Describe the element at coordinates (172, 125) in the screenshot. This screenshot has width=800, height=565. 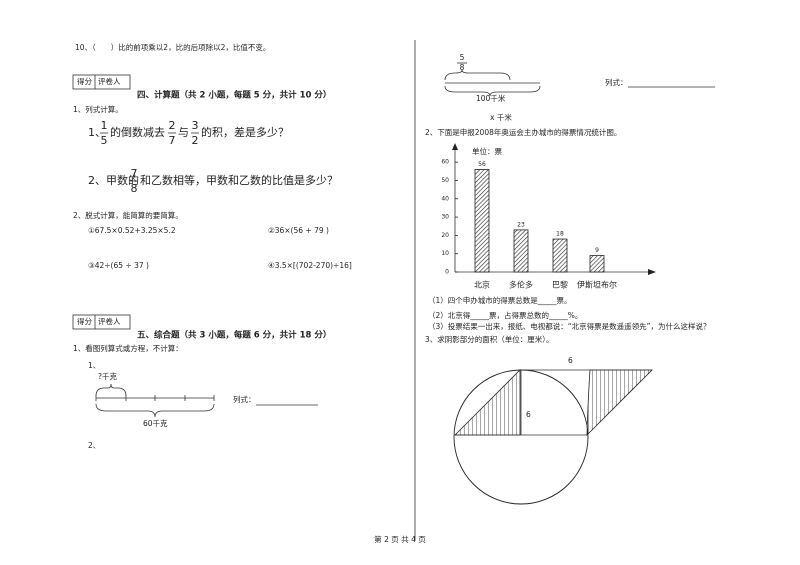
I see `numerator: 2` at that location.